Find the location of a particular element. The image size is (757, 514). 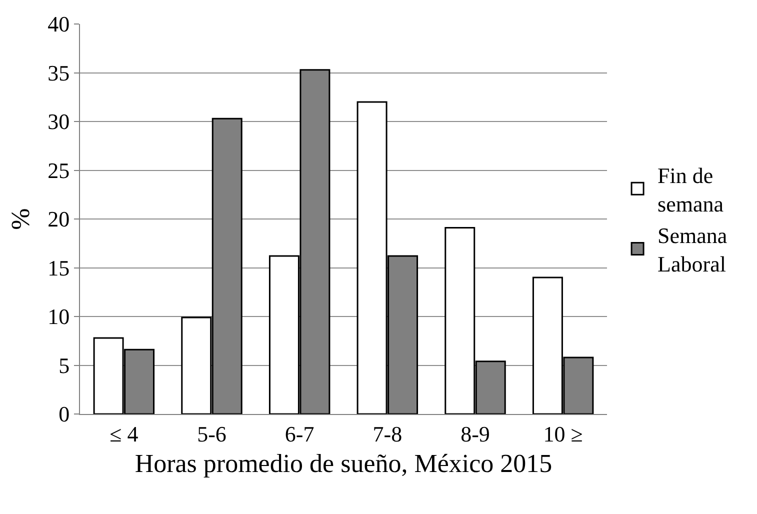

y-tick-label: 25 is located at coordinates (59, 170).